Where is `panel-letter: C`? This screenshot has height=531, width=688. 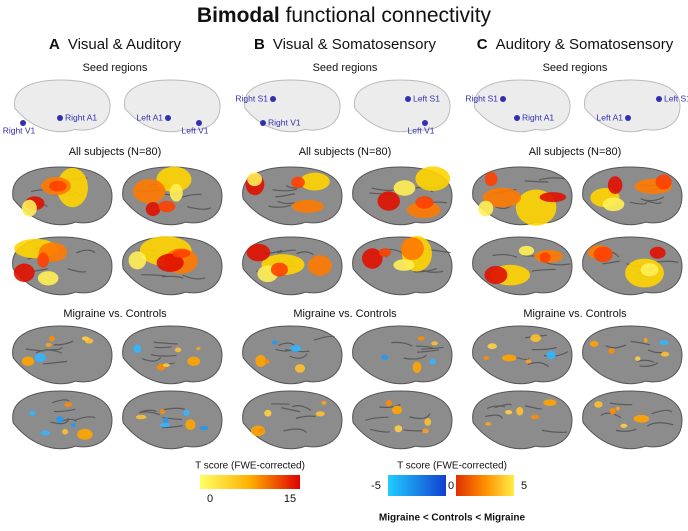 panel-letter: C is located at coordinates (482, 44).